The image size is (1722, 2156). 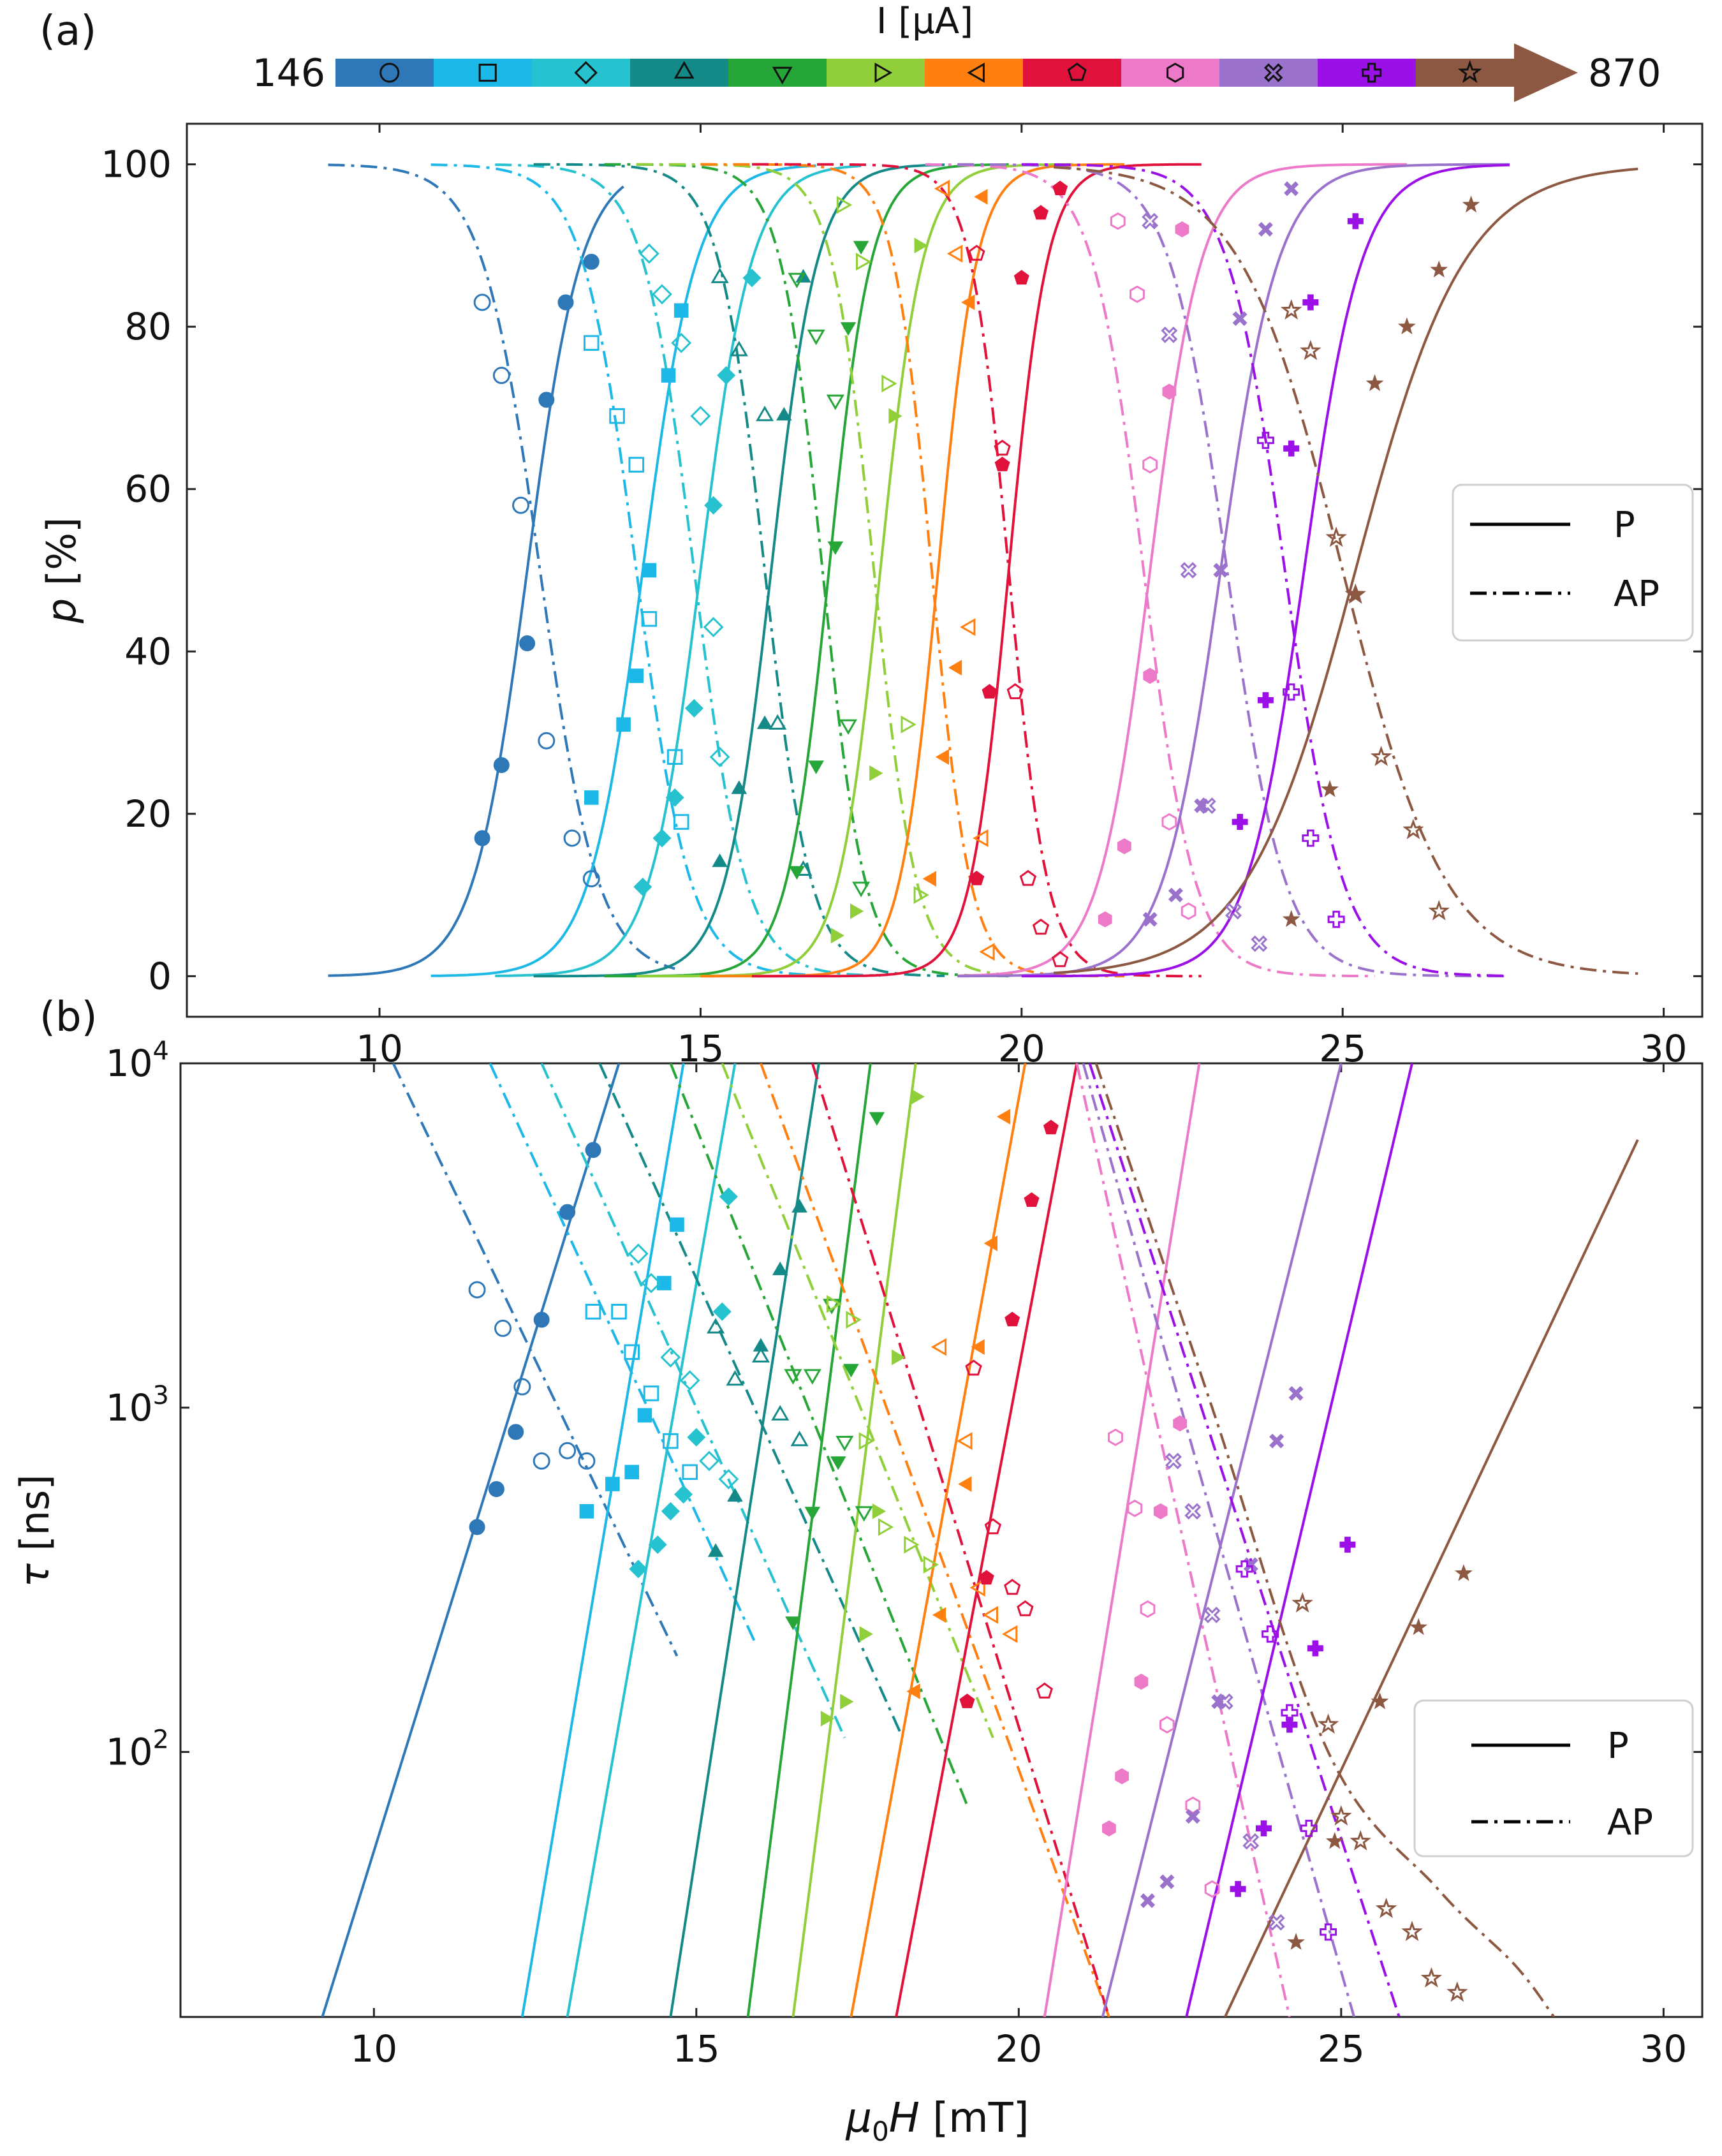 I want to click on colorbar-marker-triangle-up, so click(x=684, y=70).